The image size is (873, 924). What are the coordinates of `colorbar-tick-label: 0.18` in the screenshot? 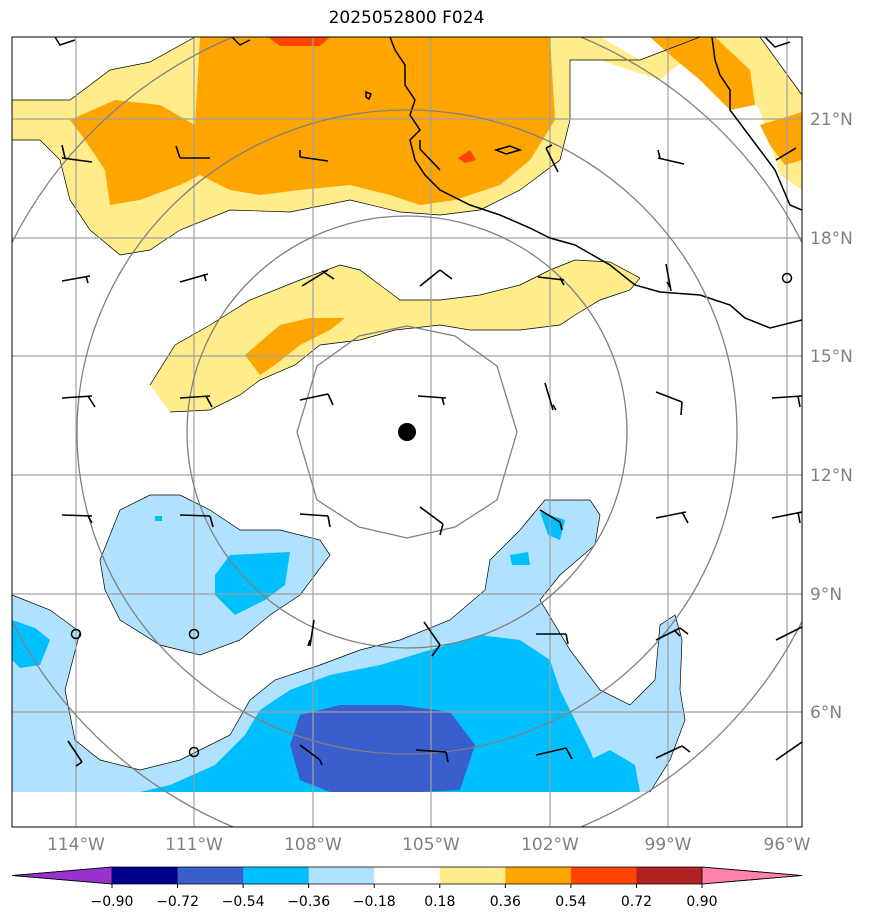 It's located at (439, 902).